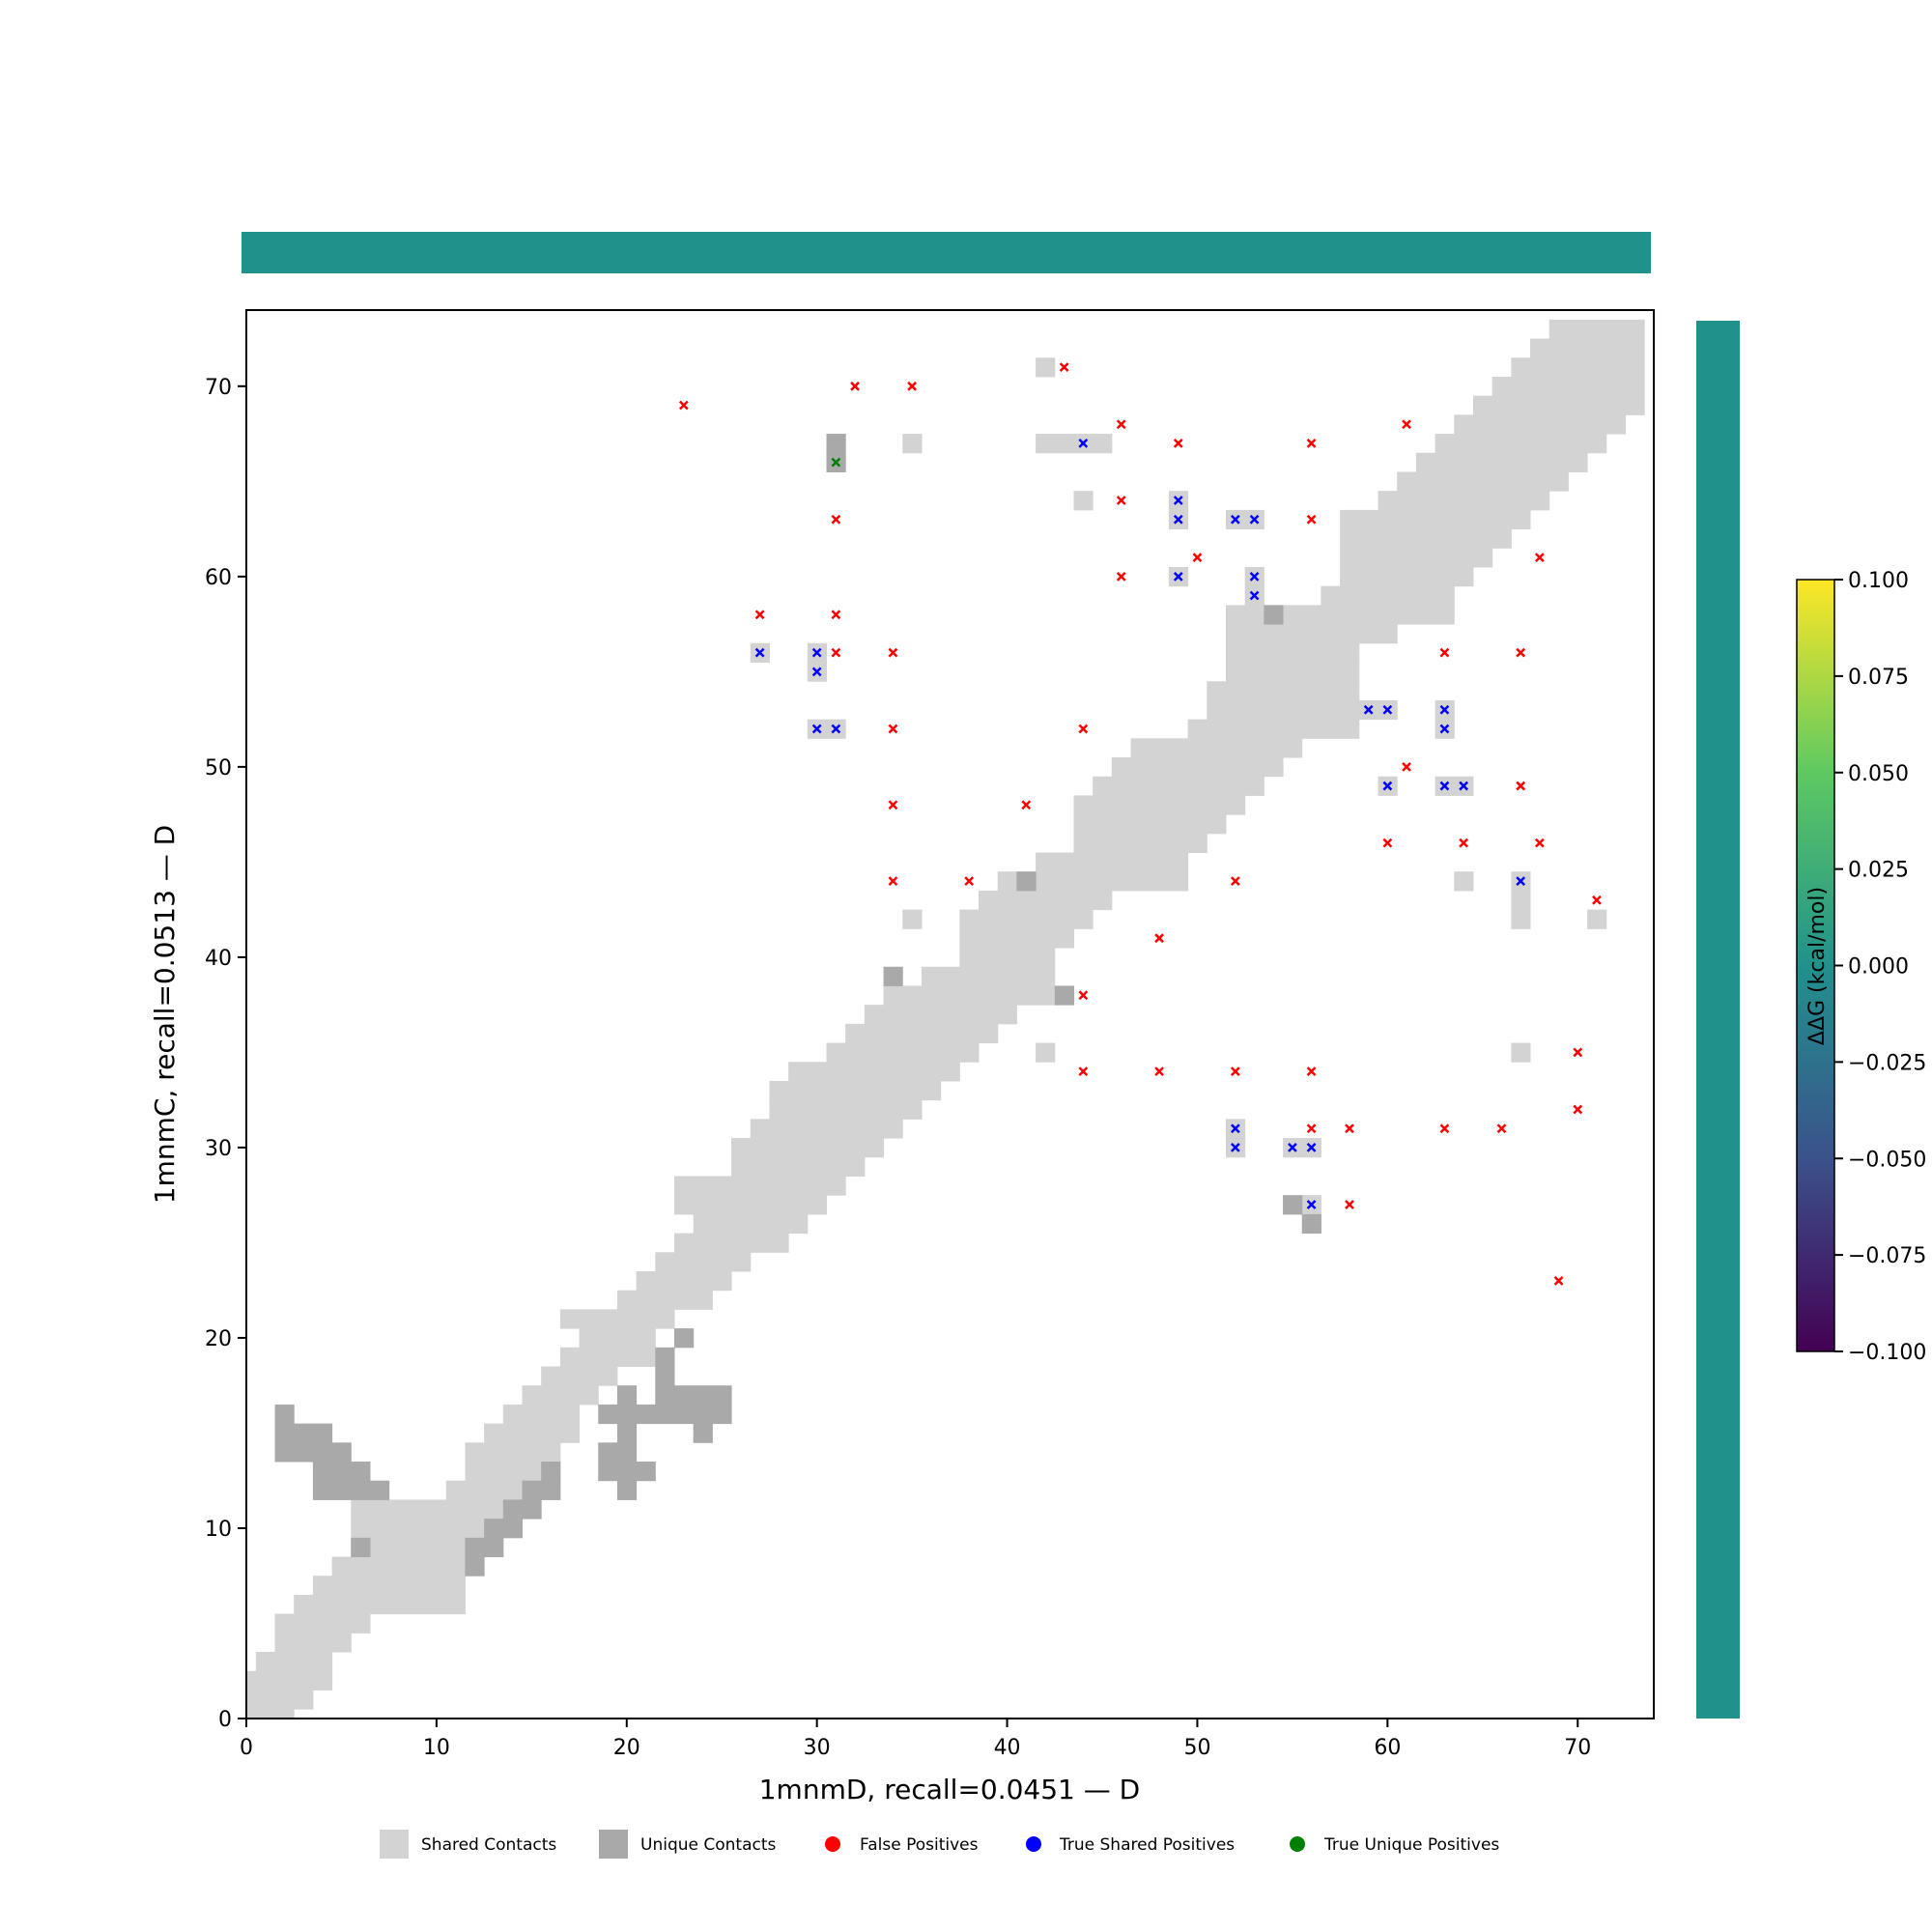 The image size is (1932, 1932). Describe the element at coordinates (1878, 581) in the screenshot. I see `colorbar-tick-label: 0.100` at that location.